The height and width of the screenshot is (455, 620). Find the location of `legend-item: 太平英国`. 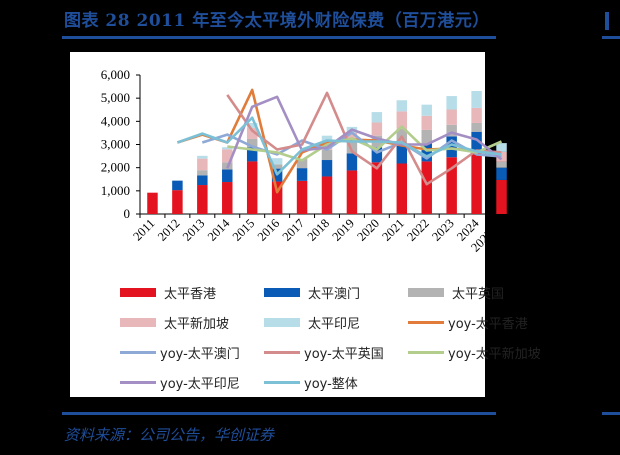

legend-item: 太平英国 is located at coordinates (456, 292).